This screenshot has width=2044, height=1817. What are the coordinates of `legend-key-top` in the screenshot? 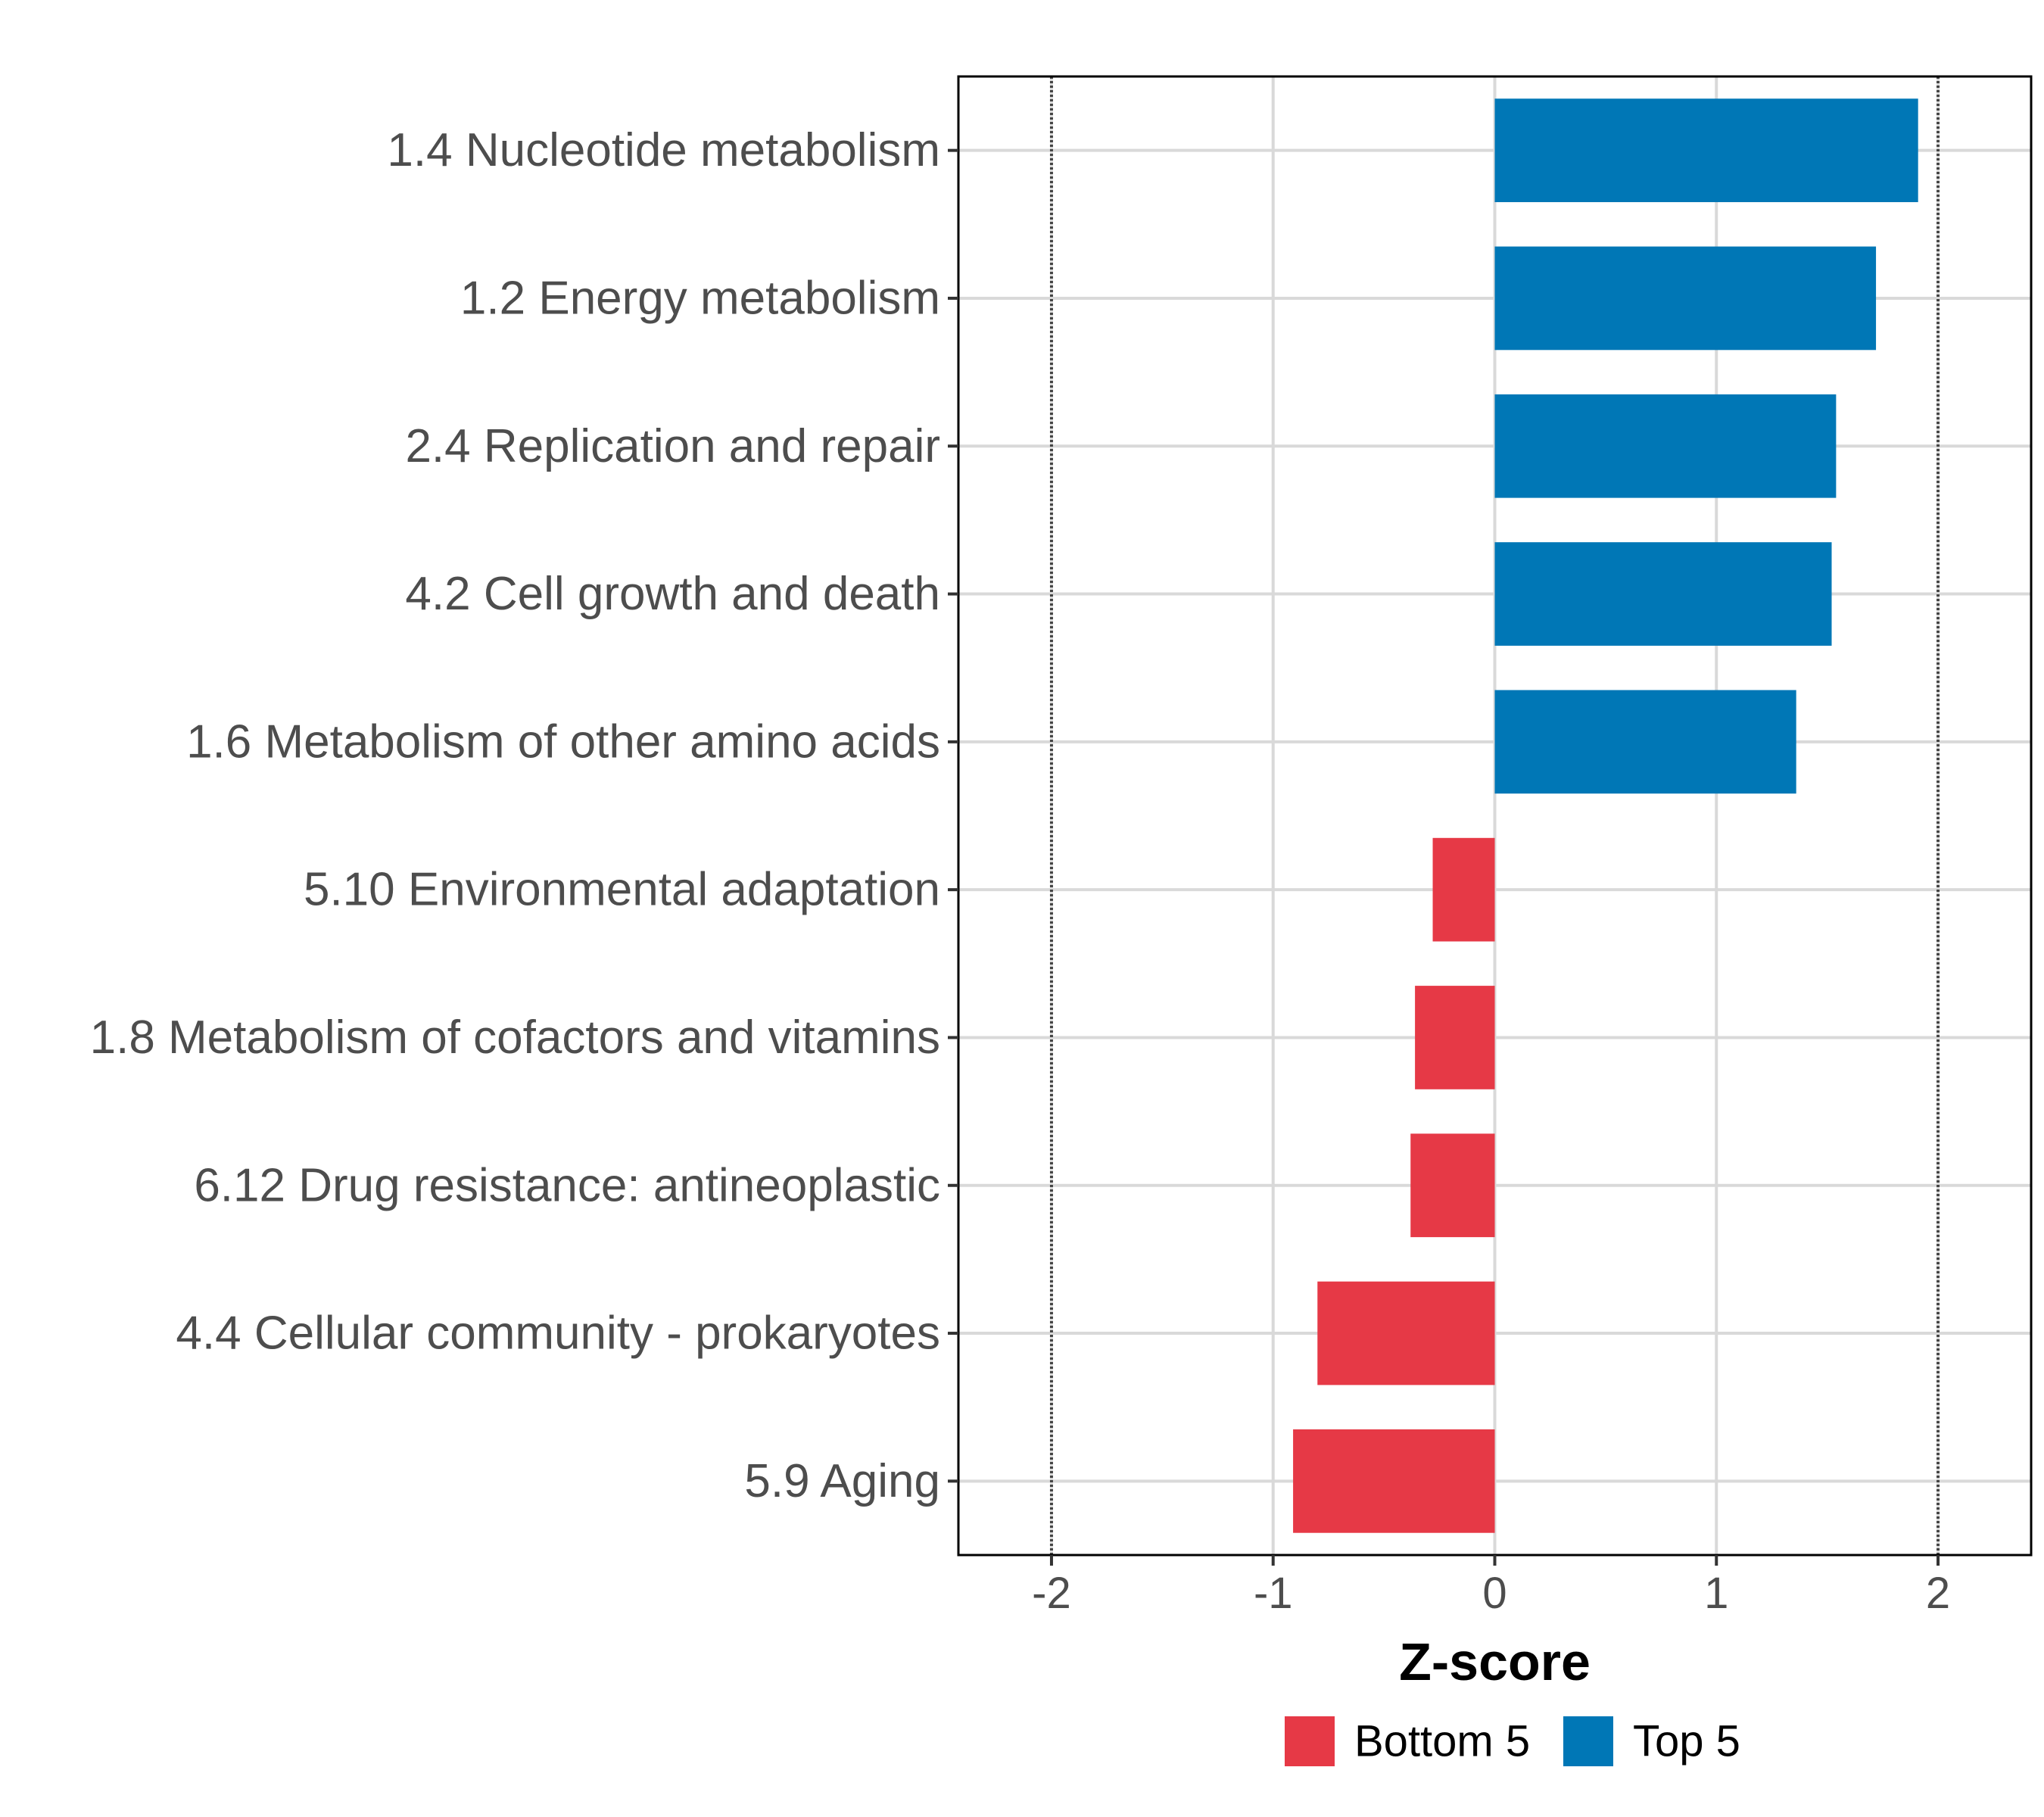 It's located at (1588, 1741).